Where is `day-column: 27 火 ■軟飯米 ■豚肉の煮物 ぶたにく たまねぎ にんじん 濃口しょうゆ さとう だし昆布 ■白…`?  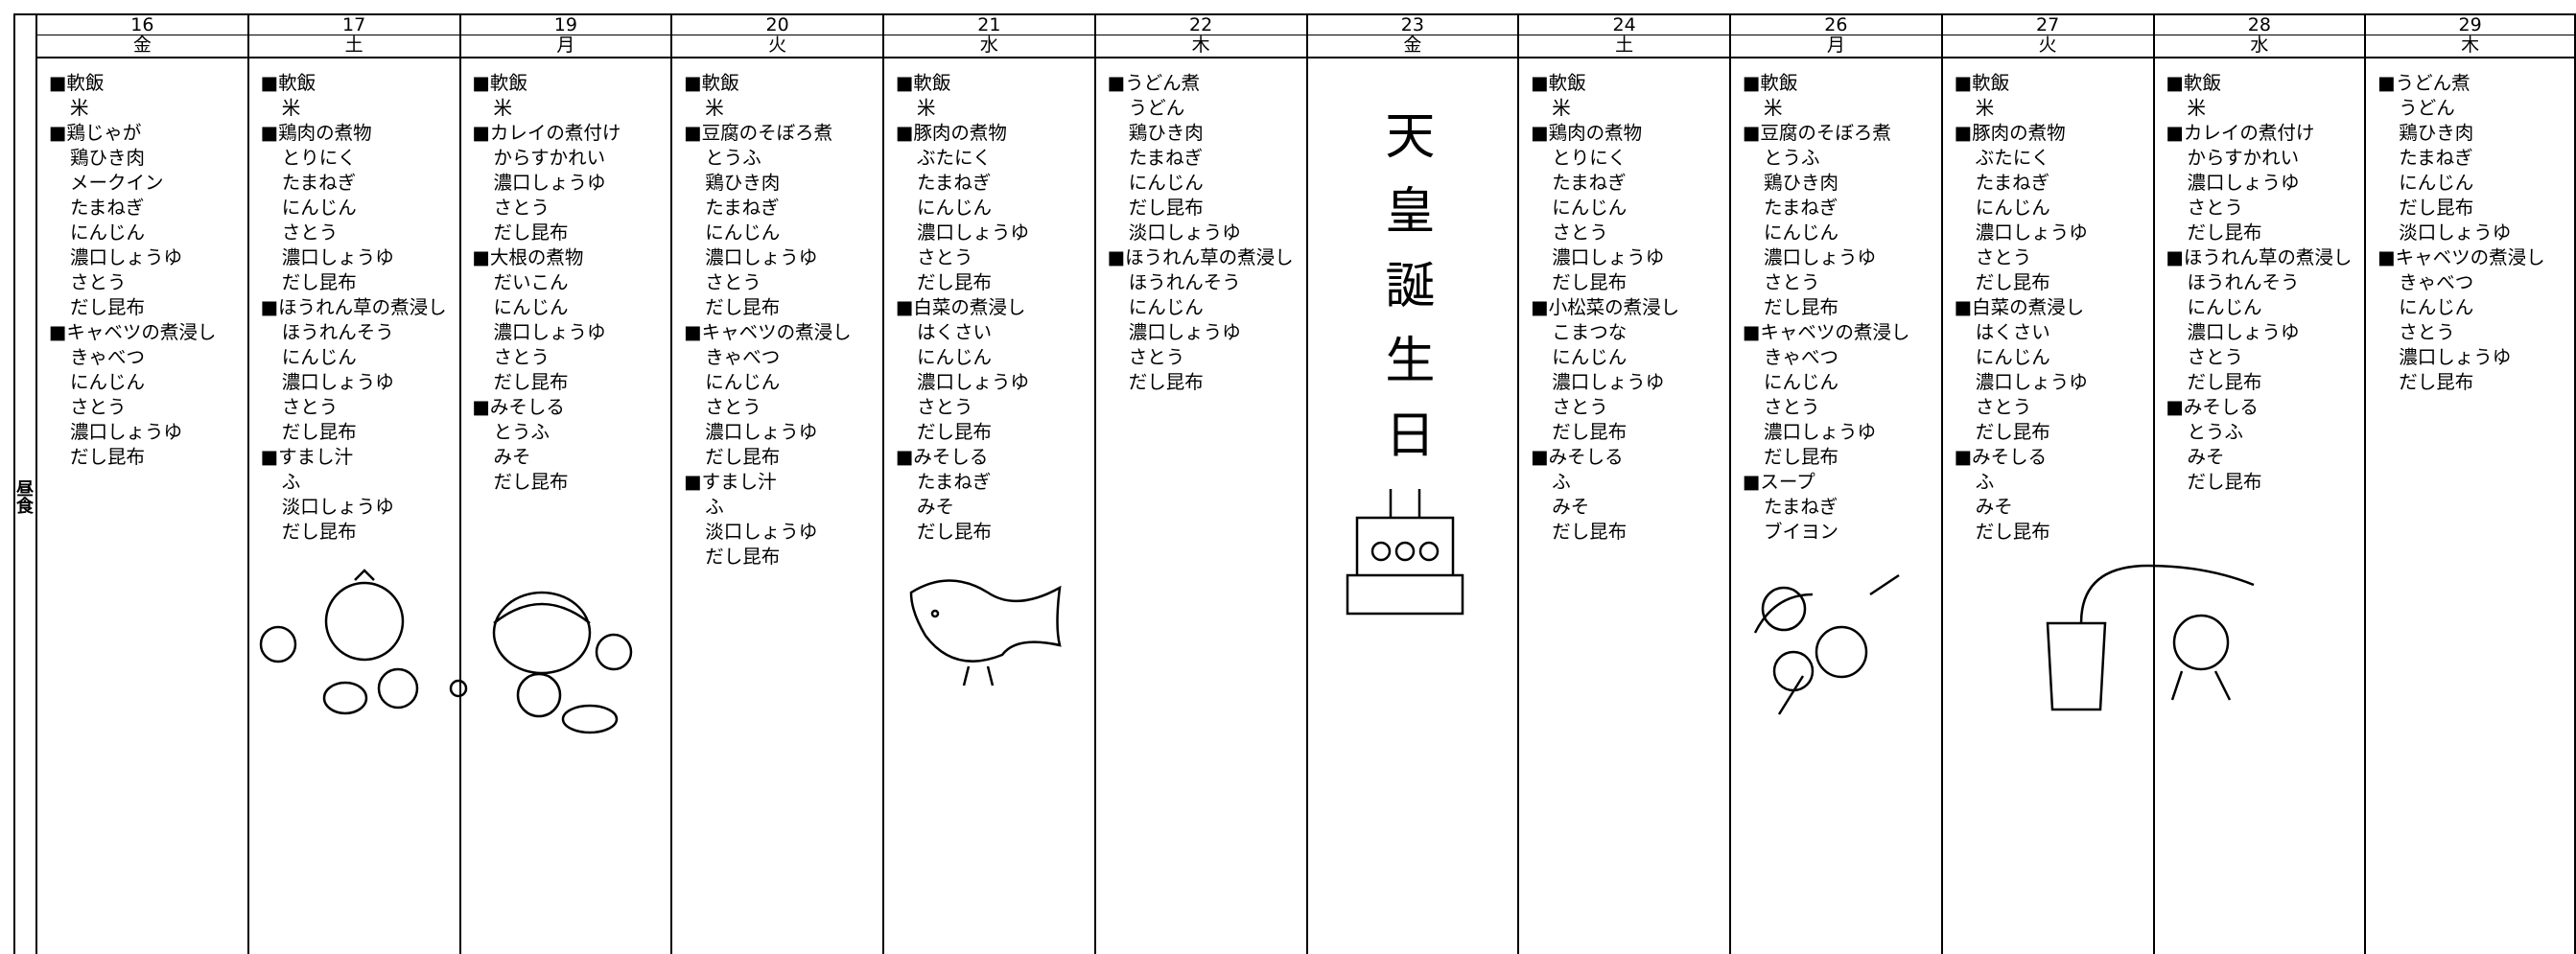 day-column: 27 火 ■軟飯米 ■豚肉の煮物 ぶたにく たまねぎ にんじん 濃口しょうゆ さとう だし昆布 ■白… is located at coordinates (2046, 484).